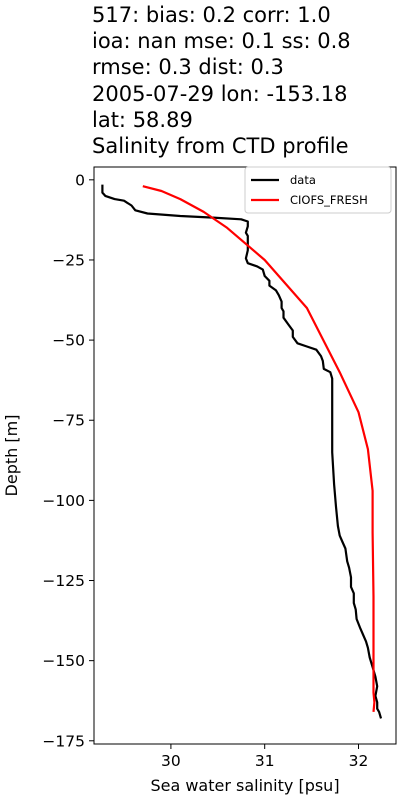 Image resolution: width=400 pixels, height=800 pixels. I want to click on title-line-5: lat: 58.89, so click(142, 119).